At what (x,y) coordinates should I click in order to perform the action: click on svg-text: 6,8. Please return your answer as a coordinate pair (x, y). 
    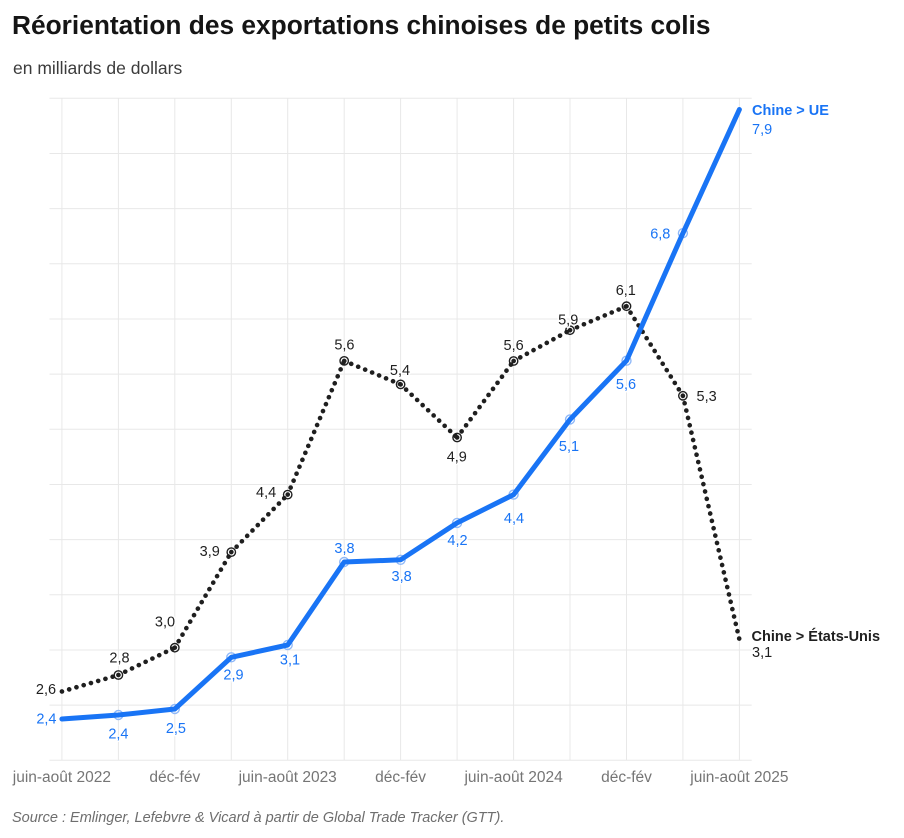
    Looking at the image, I should click on (660, 235).